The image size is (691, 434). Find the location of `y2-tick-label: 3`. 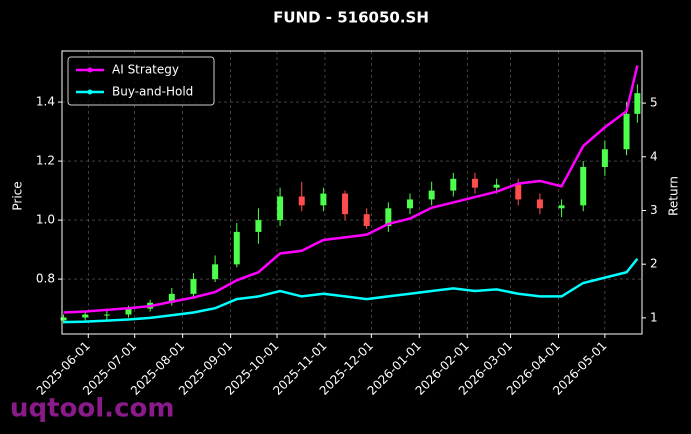

y2-tick-label: 3 is located at coordinates (654, 210).